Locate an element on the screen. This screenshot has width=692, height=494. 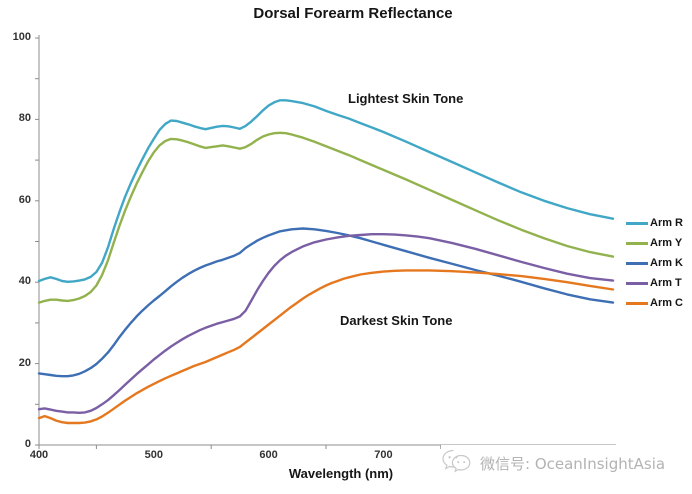
y-tick-label: 80 is located at coordinates (24, 118).